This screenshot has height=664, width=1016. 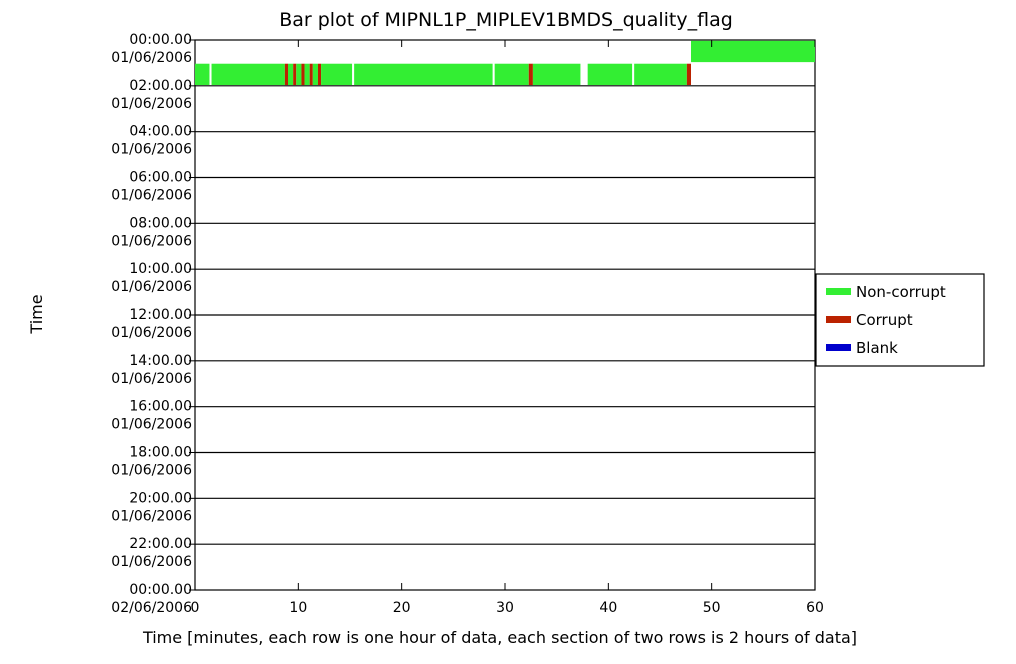 I want to click on x-tick-label: 10, so click(x=298, y=608).